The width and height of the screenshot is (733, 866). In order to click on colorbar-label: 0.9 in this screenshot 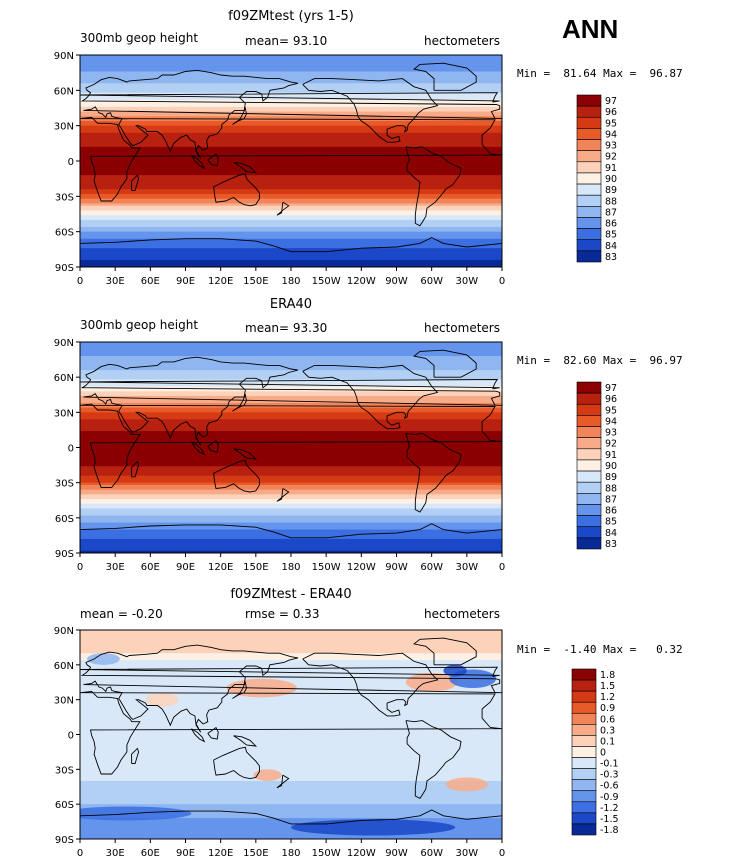, I will do `click(607, 708)`.